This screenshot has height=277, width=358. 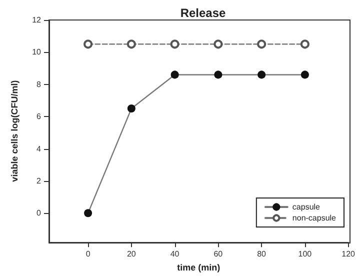 I want to click on y-tick-label: 0, so click(x=39, y=213).